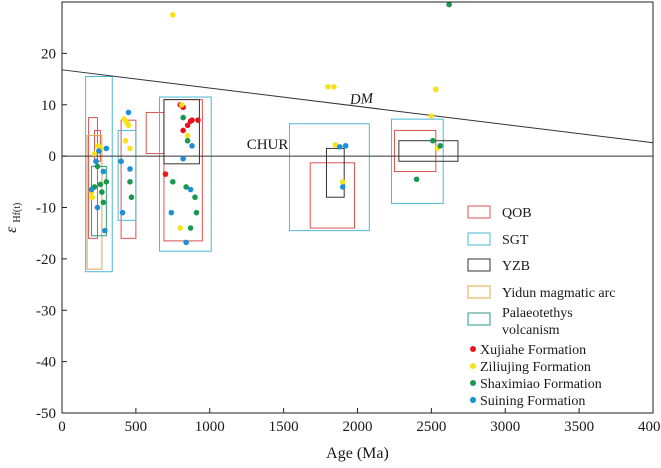  I want to click on y-axis-label-main: ε, so click(11, 229).